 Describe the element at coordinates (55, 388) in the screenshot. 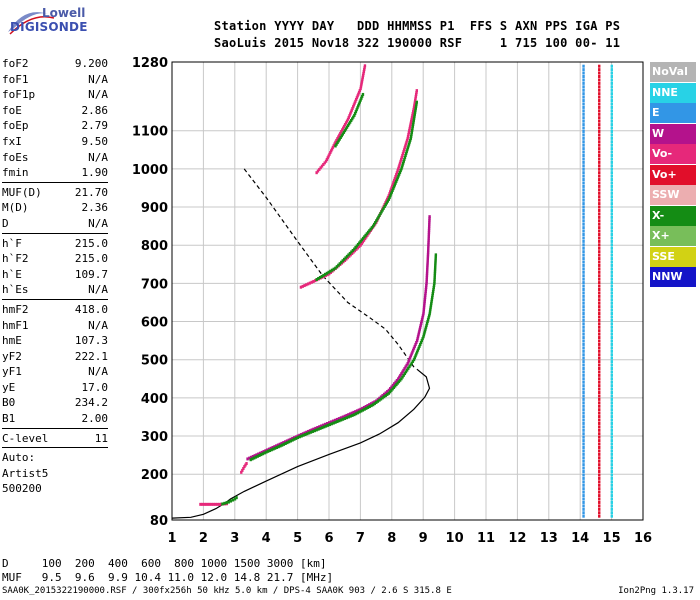

I see `param-row: yE 17.0` at that location.